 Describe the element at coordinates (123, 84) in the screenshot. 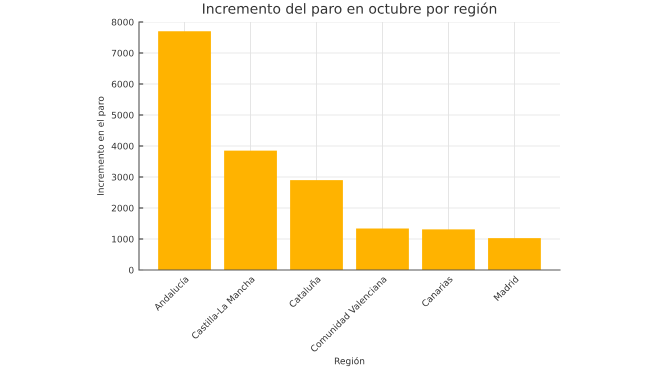

I see `y-tick-label: 6000` at that location.